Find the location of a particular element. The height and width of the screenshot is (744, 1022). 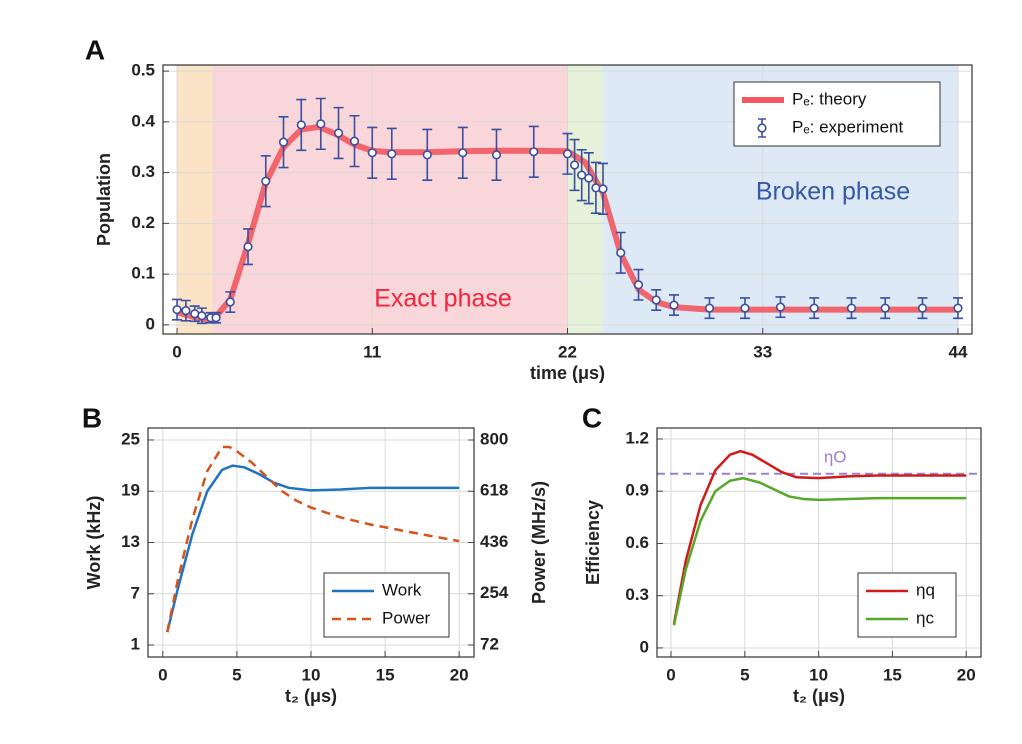

y-tick-label: 0.4 is located at coordinates (143, 120).